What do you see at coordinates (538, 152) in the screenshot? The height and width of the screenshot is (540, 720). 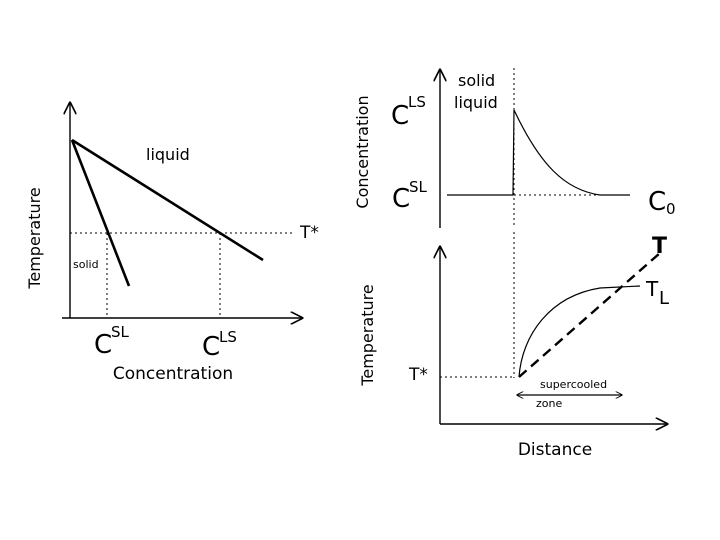 I see `concentration-curve` at bounding box center [538, 152].